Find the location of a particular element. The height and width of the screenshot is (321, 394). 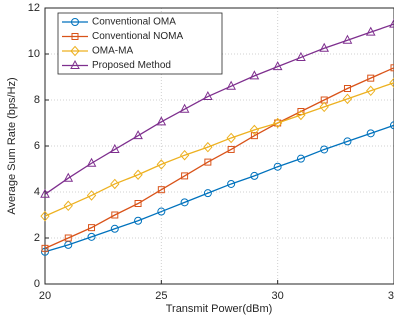

y-tick-label: 4 is located at coordinates (37, 192).